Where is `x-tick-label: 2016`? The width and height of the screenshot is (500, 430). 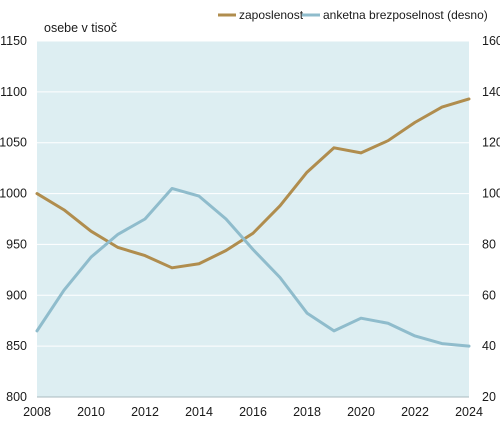
x-tick-label: 2016 is located at coordinates (253, 412).